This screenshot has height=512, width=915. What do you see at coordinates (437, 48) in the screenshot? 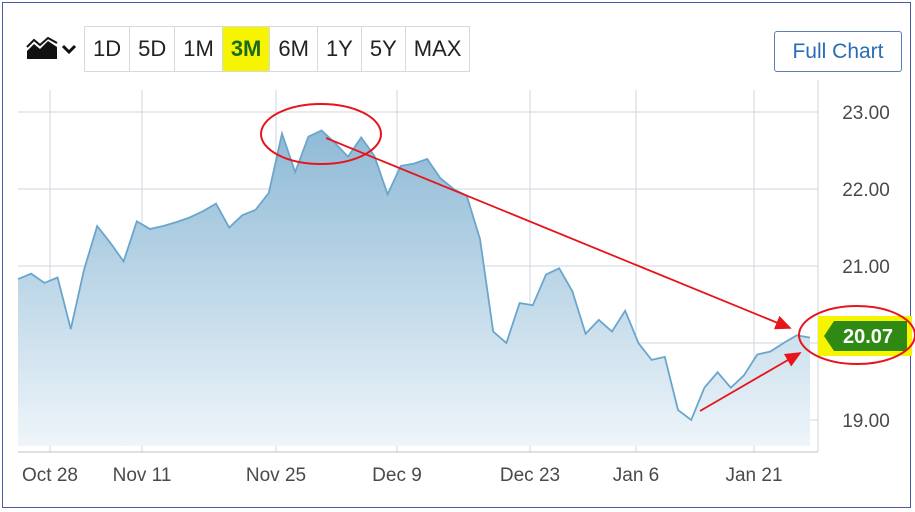
I see `range-button-max: MAX` at bounding box center [437, 48].